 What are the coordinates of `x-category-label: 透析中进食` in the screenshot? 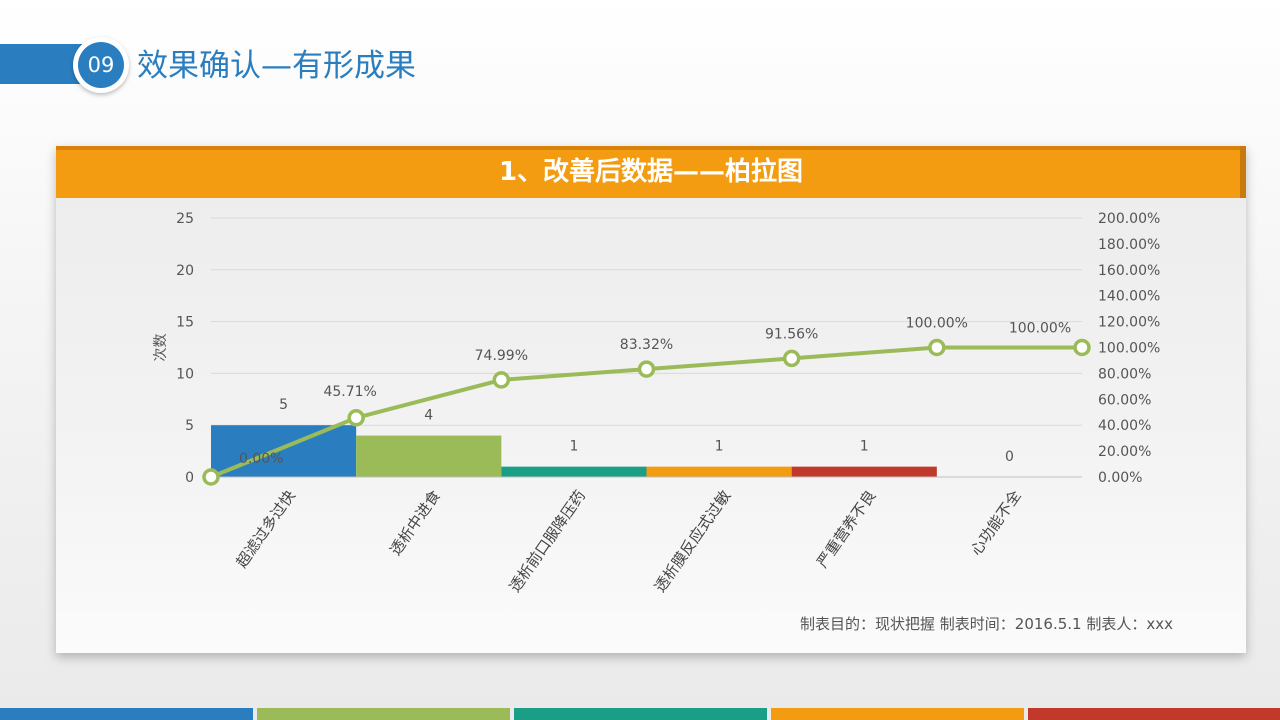 It's located at (415, 523).